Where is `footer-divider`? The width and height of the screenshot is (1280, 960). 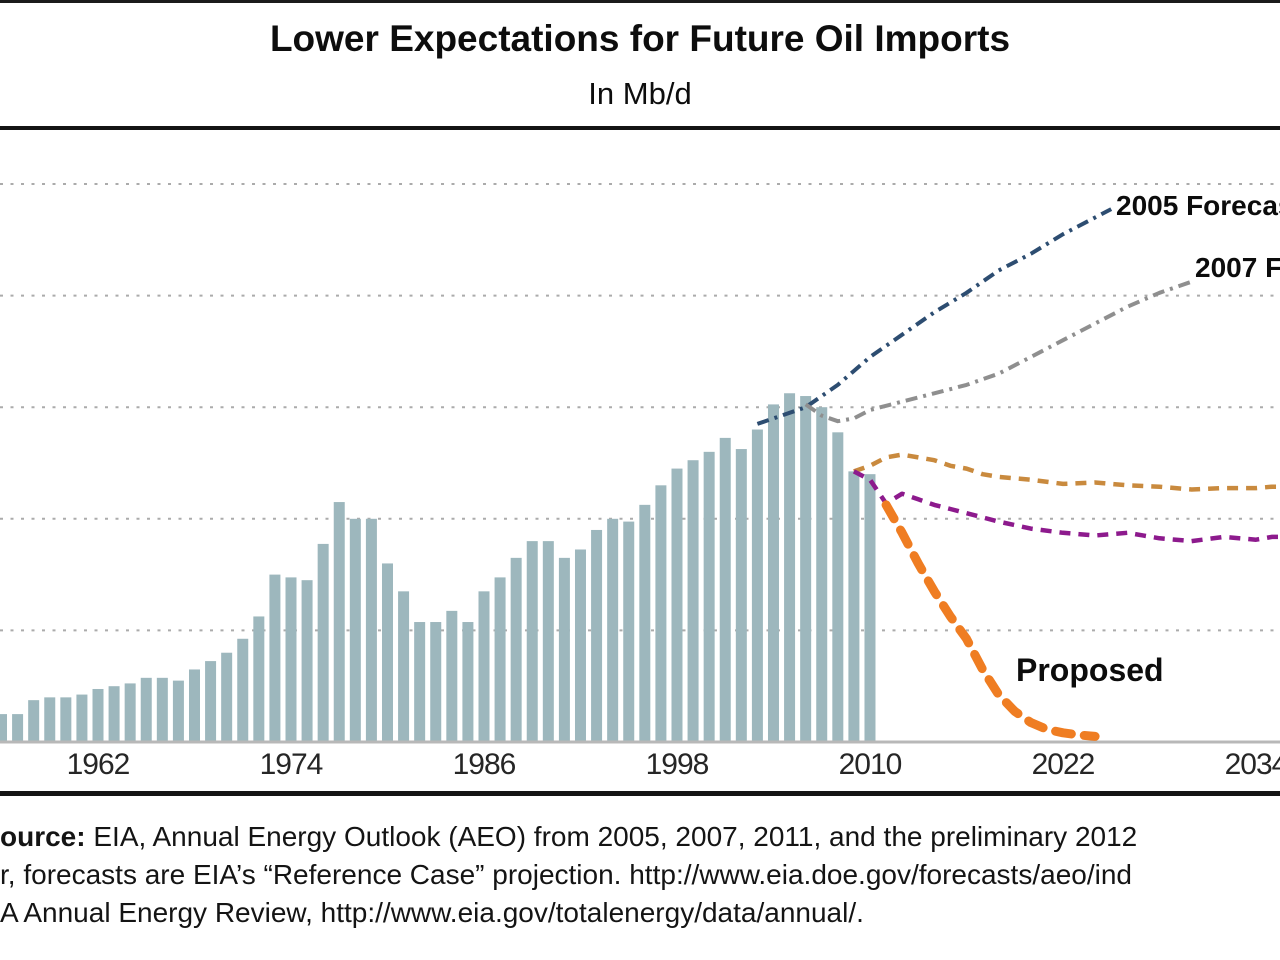
footer-divider is located at coordinates (640, 793).